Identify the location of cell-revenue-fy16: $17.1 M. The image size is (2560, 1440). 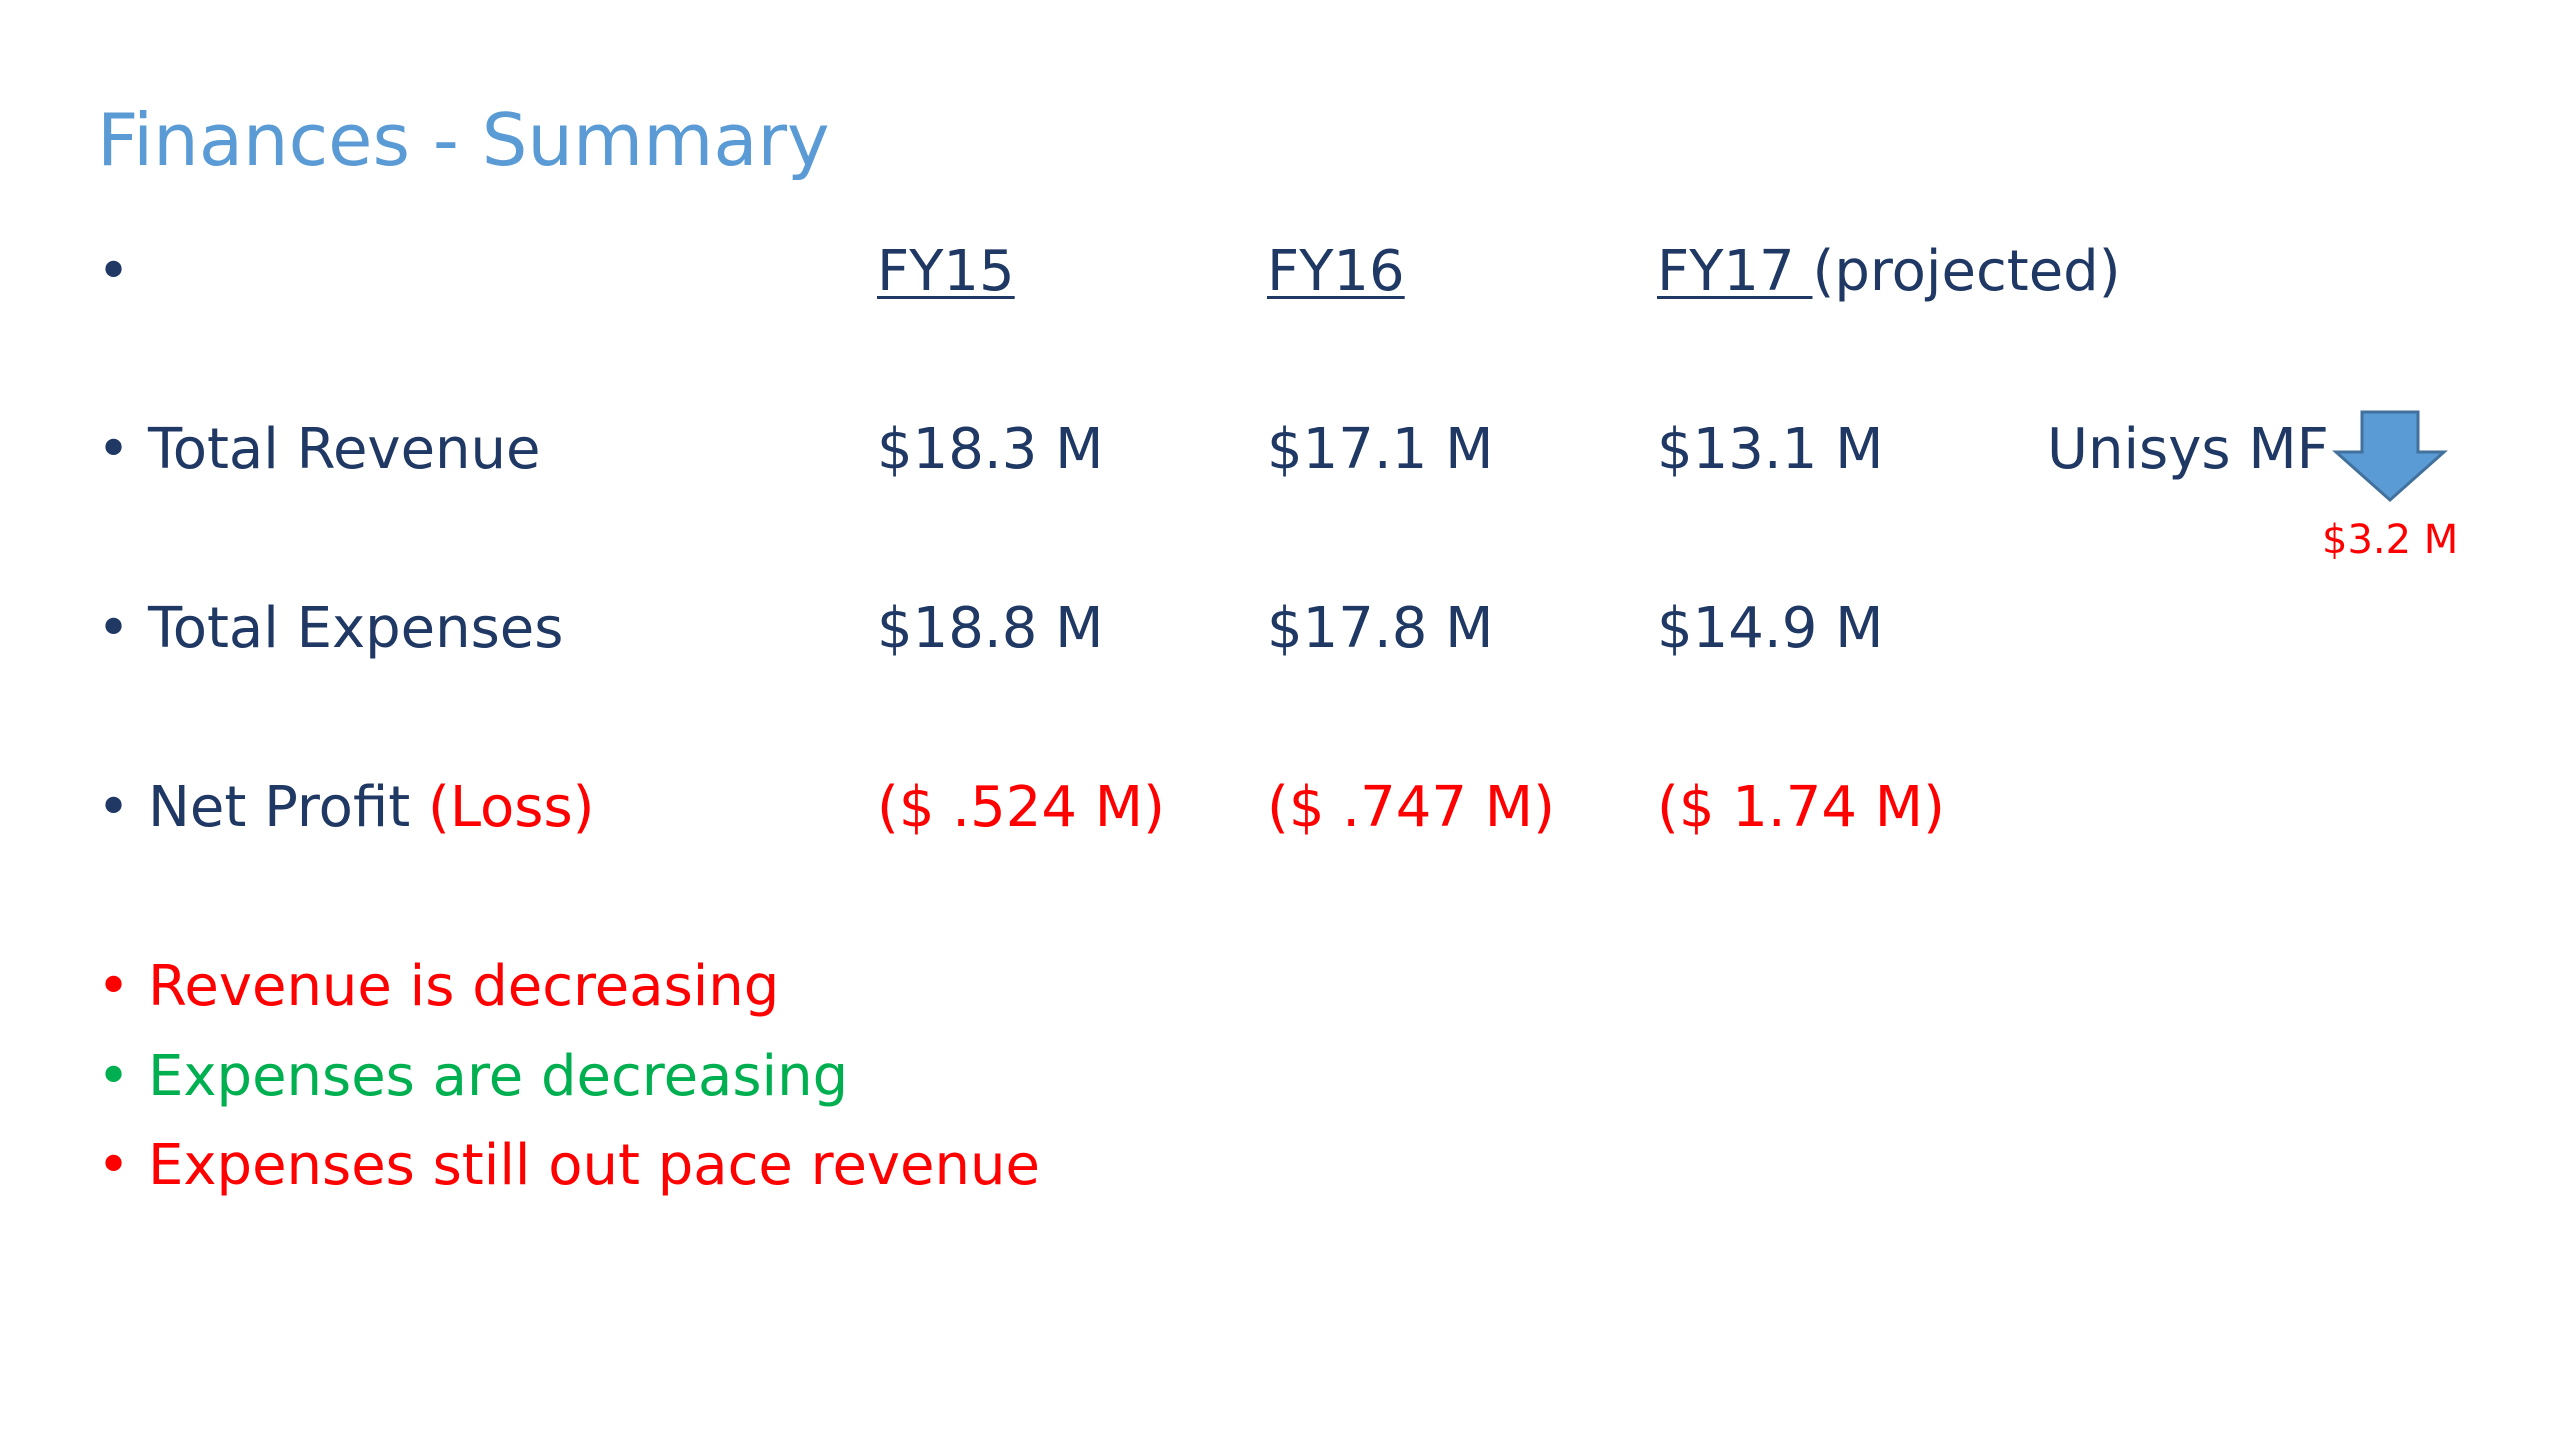
(1380, 449).